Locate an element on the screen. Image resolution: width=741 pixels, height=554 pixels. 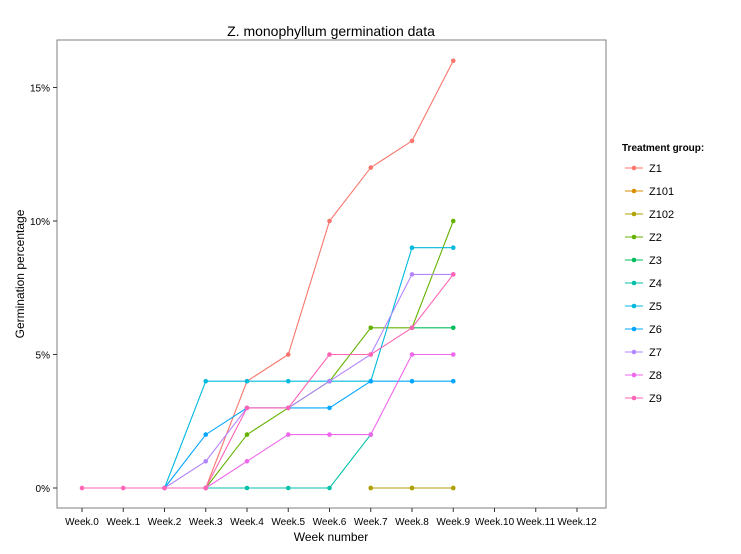
x-tick-label: Week.12 is located at coordinates (577, 522).